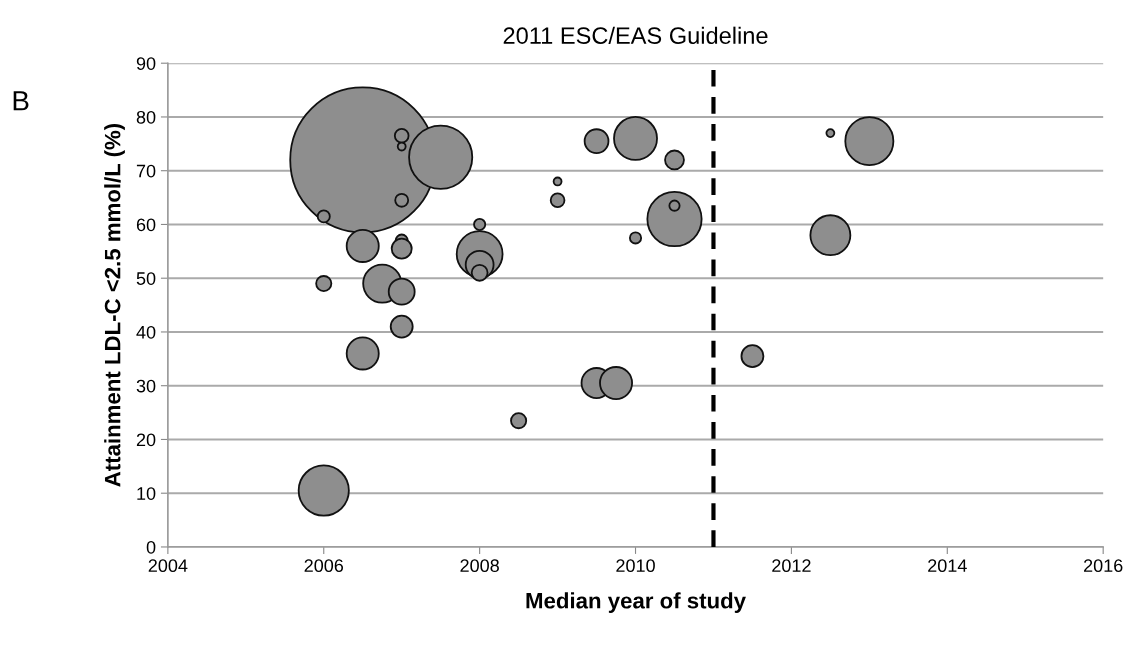  What do you see at coordinates (635, 35) in the screenshot?
I see `chart-title: 2011 ESC/EAS Guideline` at bounding box center [635, 35].